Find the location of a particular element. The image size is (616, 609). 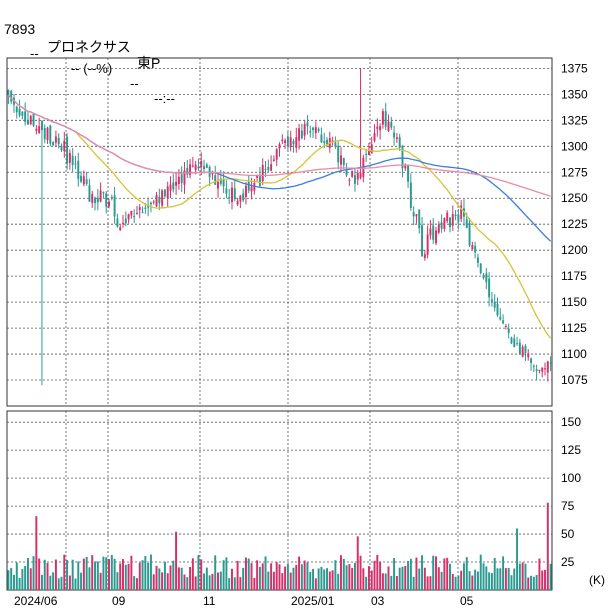

time-tick-label: 2024/06 is located at coordinates (36, 601).